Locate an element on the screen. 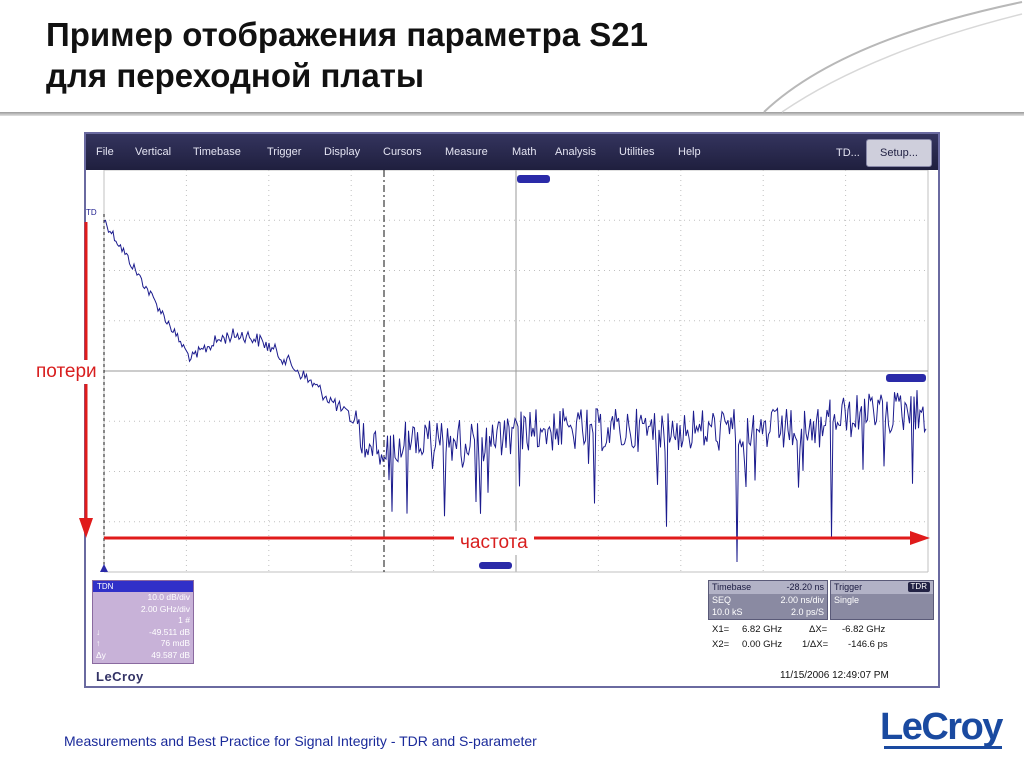 Image resolution: width=1024 pixels, height=768 pixels. menu-analysis: Analysis is located at coordinates (575, 152).